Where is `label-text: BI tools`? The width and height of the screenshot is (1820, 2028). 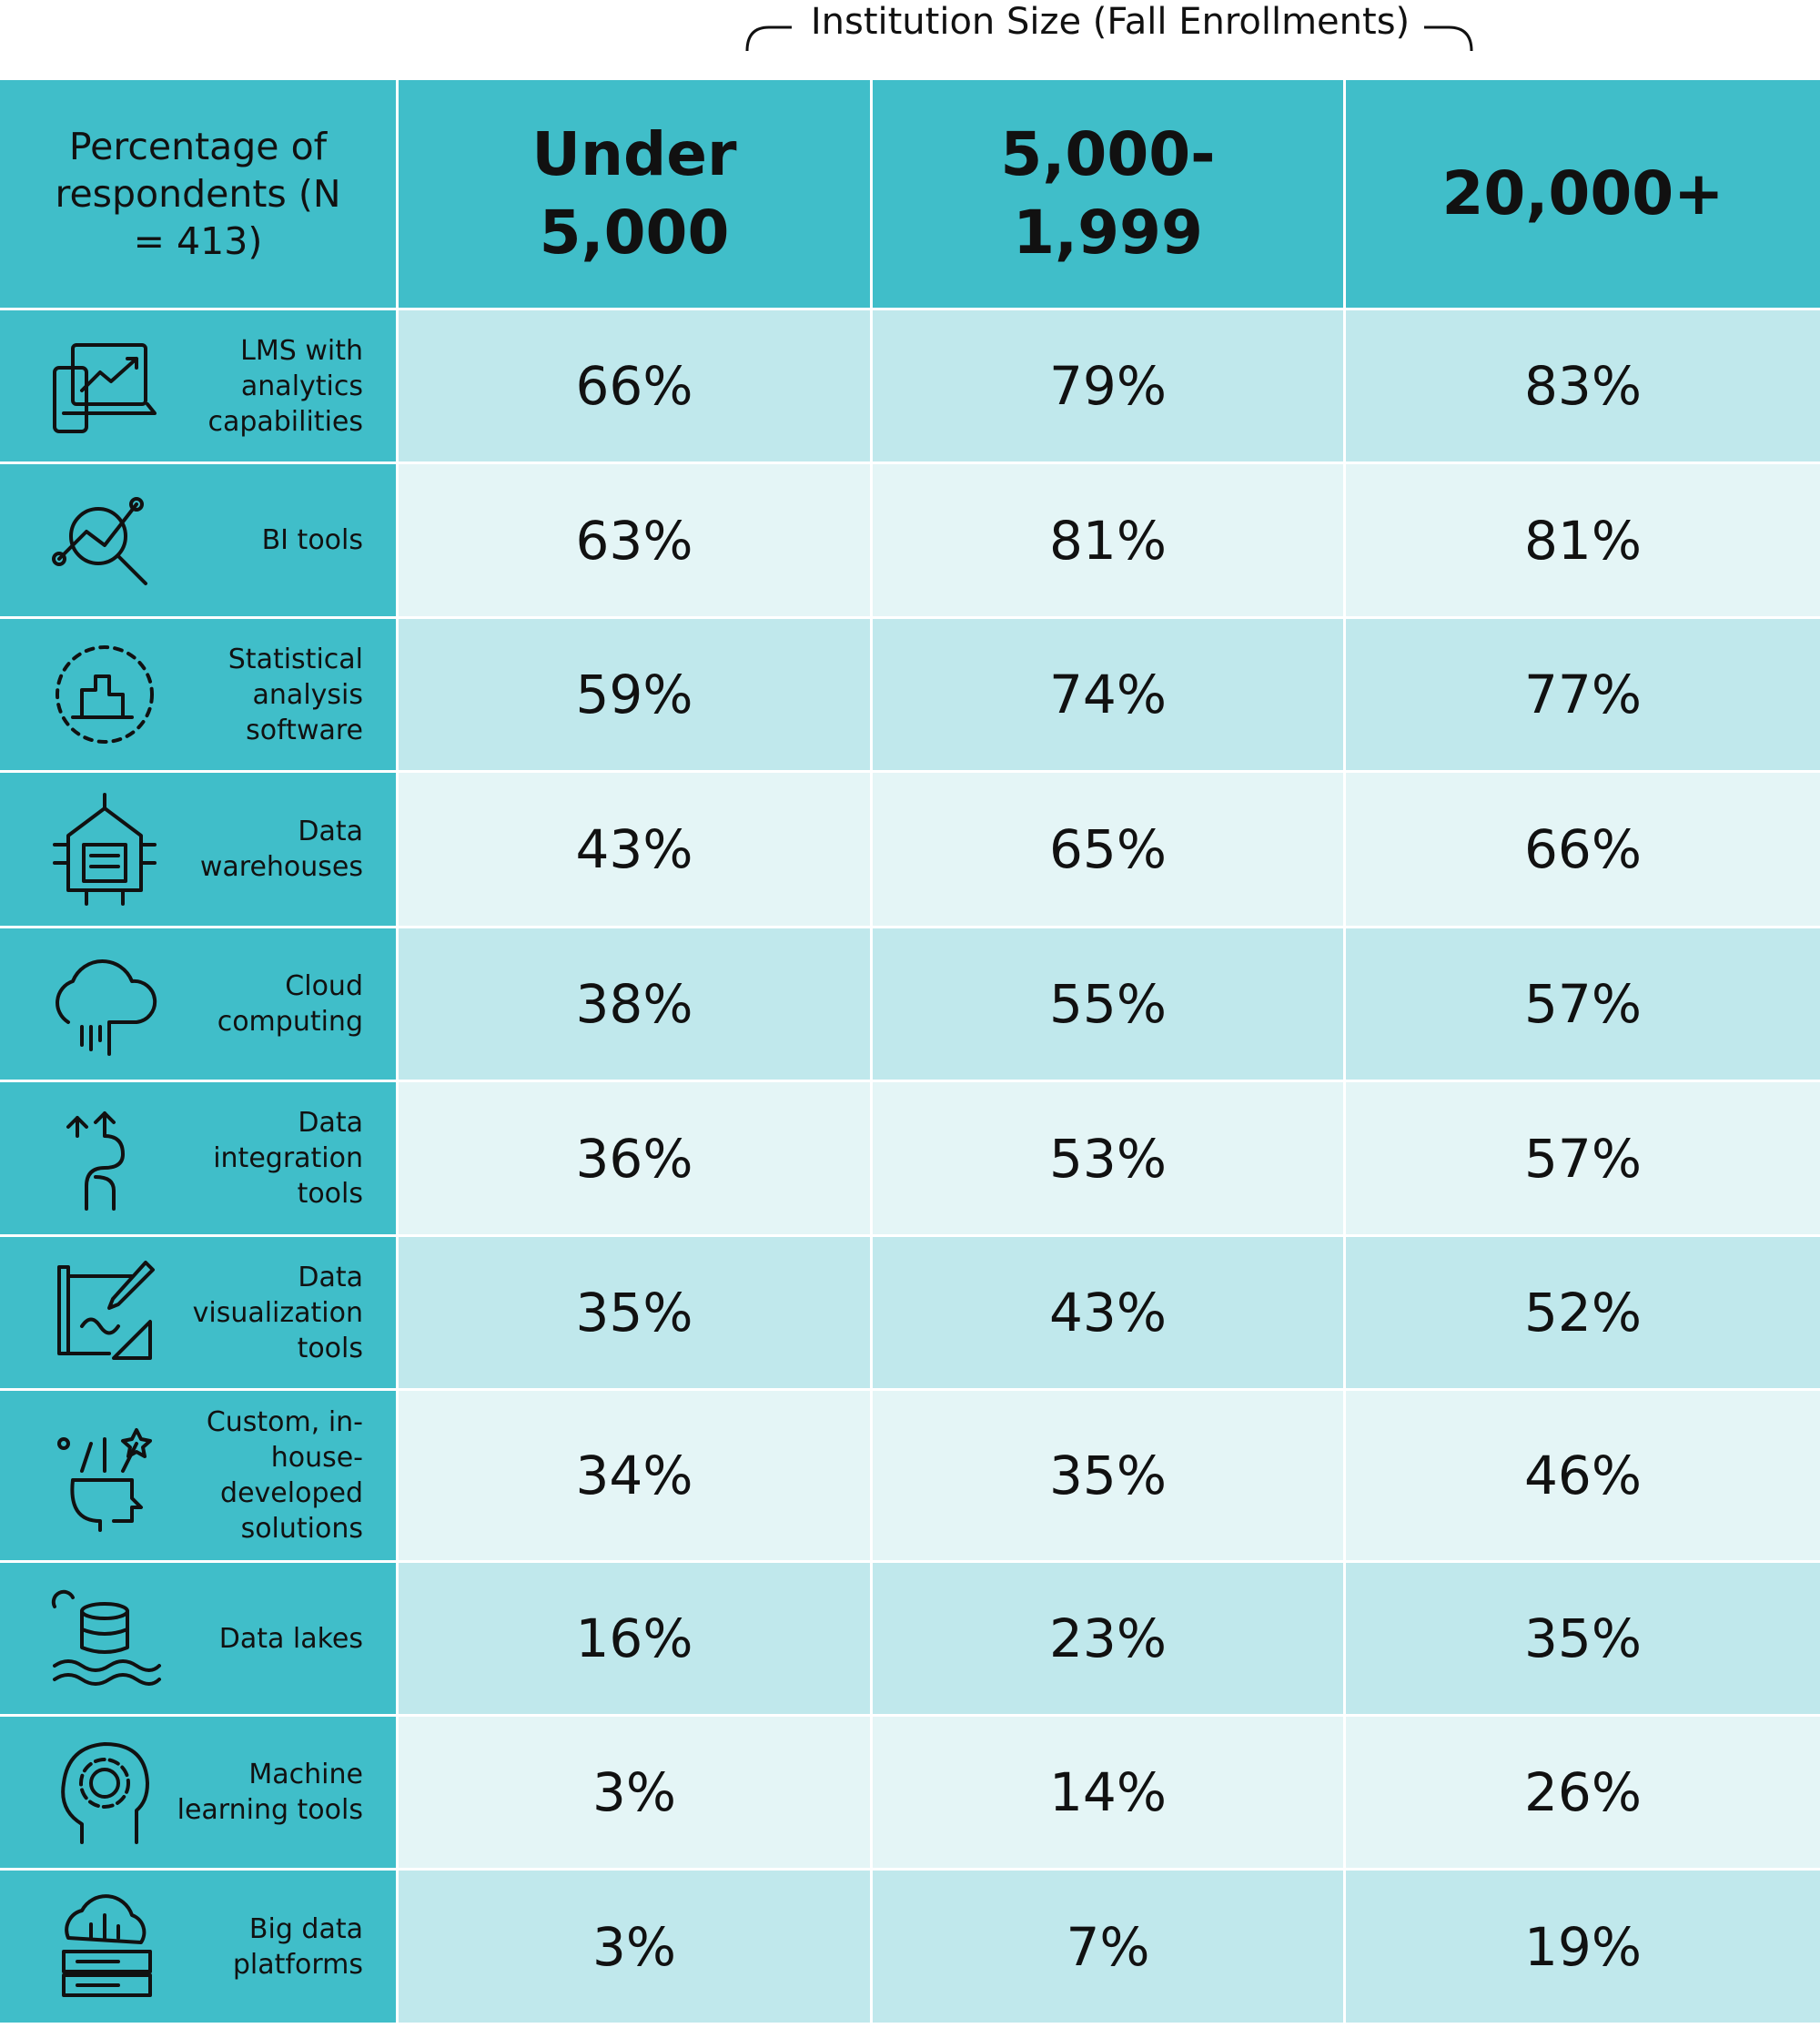 label-text: BI tools is located at coordinates (312, 540).